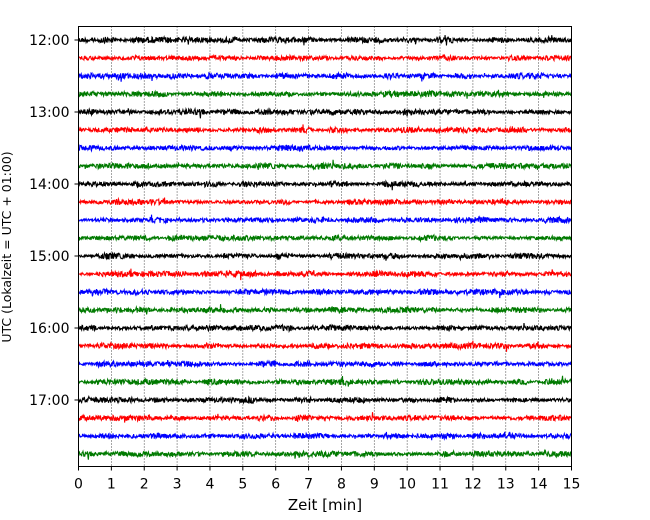 The width and height of the screenshot is (650, 520). Describe the element at coordinates (49, 257) in the screenshot. I see `y-tick-label-15:00: 15:00` at that location.